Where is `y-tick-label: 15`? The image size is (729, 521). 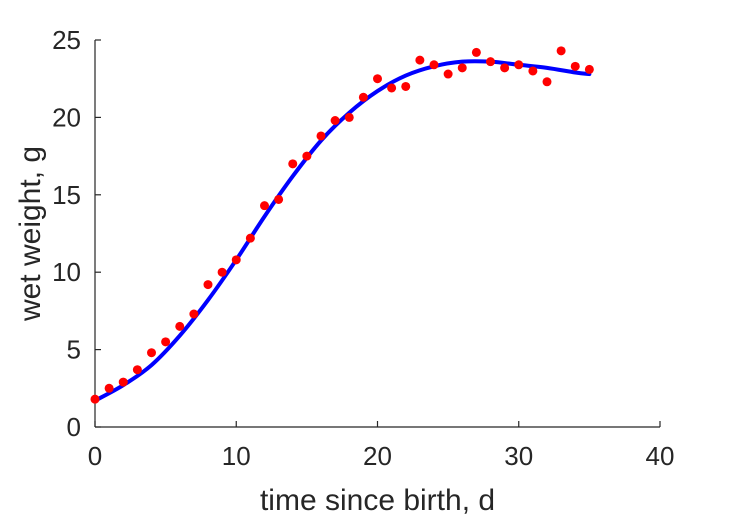
y-tick-label: 15 is located at coordinates (66, 195).